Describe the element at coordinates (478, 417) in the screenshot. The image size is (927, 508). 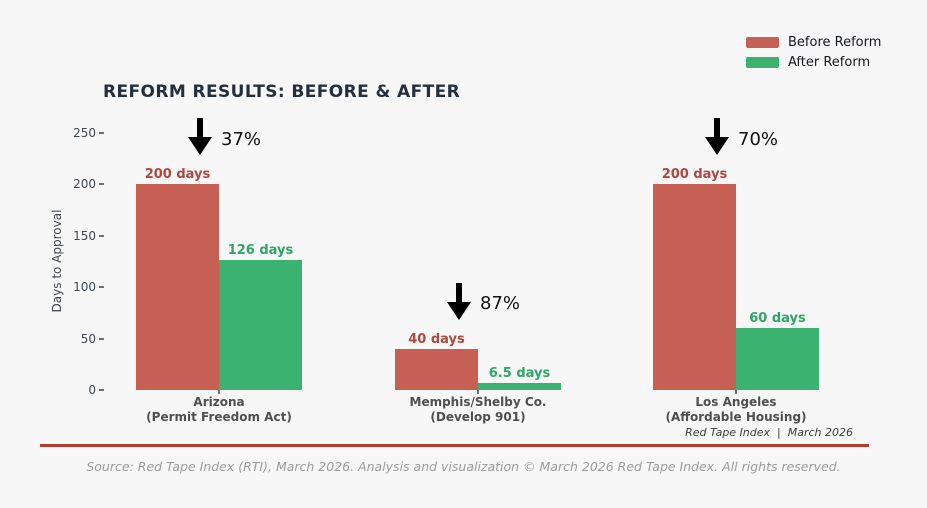
I see `x-category-label-line: (Develop 901)` at that location.